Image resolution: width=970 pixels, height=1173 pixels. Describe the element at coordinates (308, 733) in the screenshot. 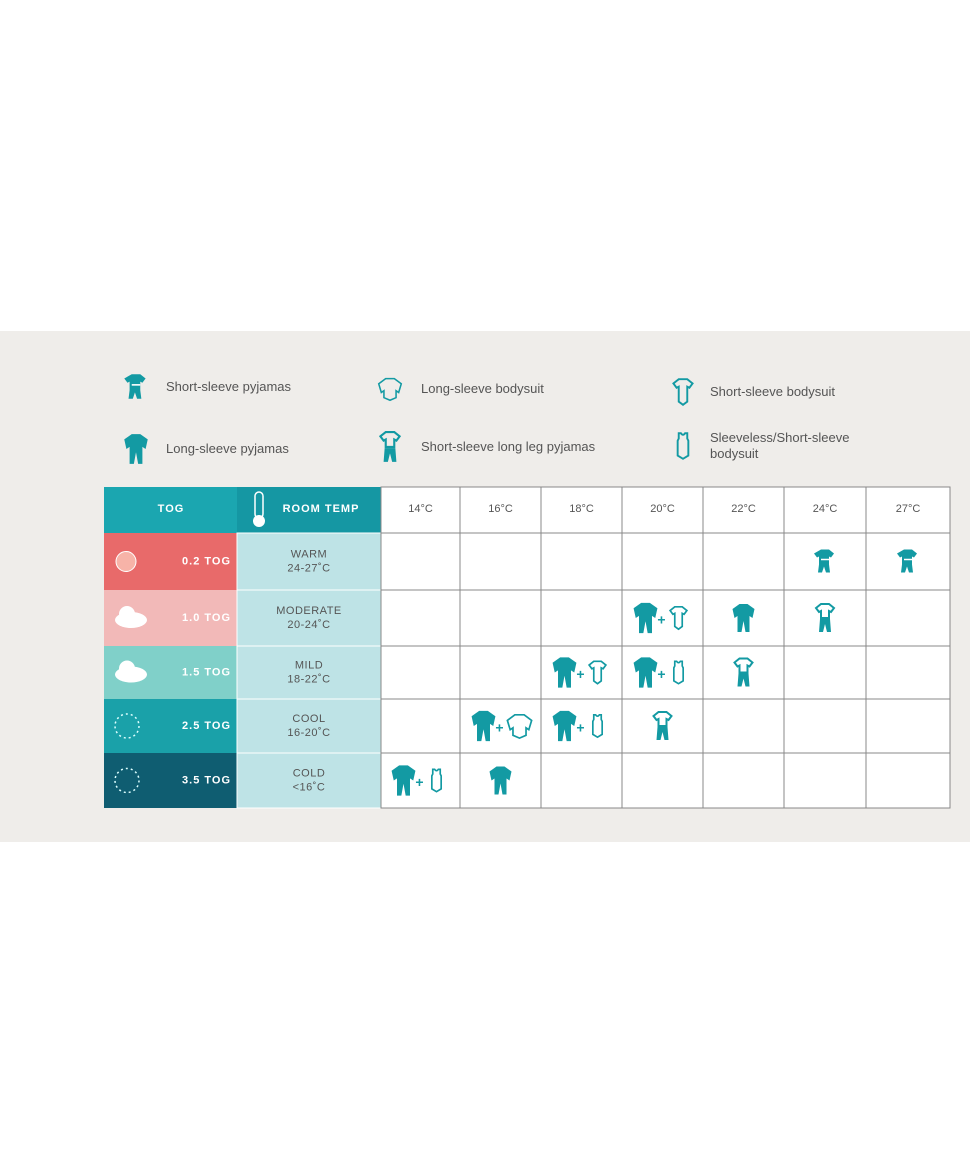

I see `temp-range: 16-20˚C` at that location.